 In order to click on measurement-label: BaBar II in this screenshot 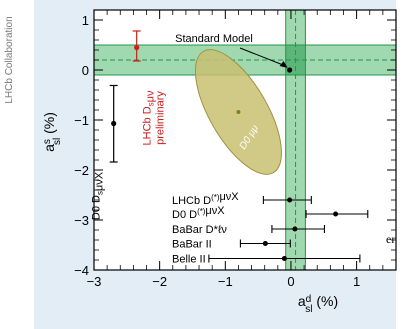, I will do `click(192, 245)`.